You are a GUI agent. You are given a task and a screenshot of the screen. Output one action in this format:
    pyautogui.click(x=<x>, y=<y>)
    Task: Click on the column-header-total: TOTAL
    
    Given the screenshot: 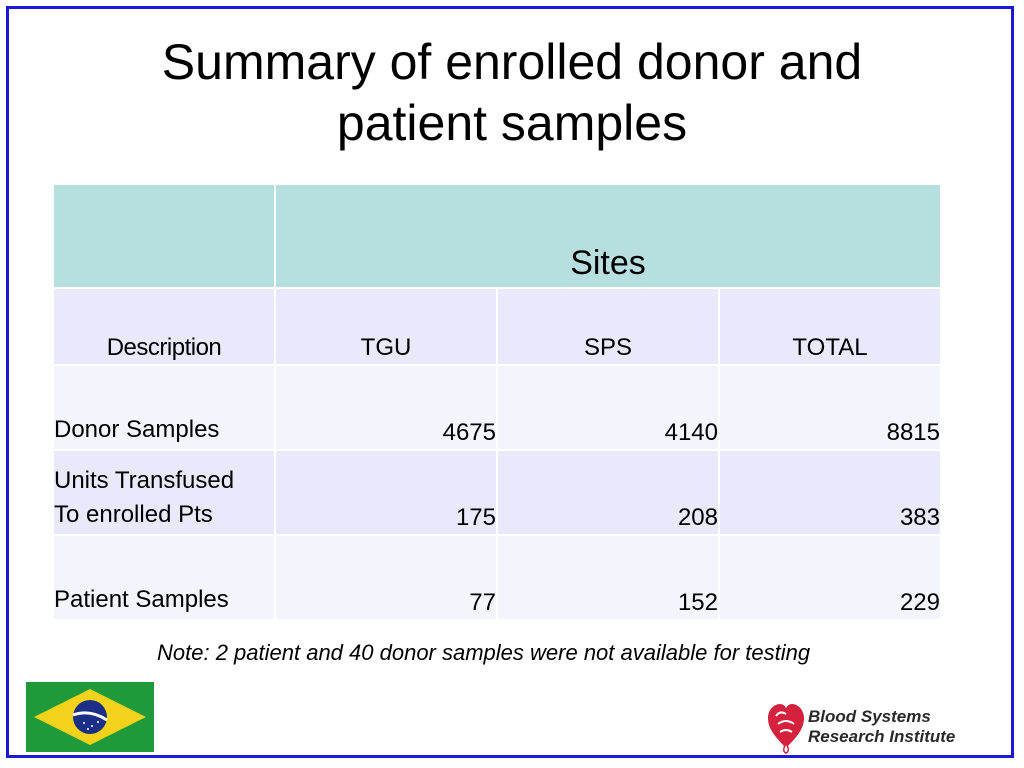 What is the action you would take?
    pyautogui.click(x=830, y=326)
    